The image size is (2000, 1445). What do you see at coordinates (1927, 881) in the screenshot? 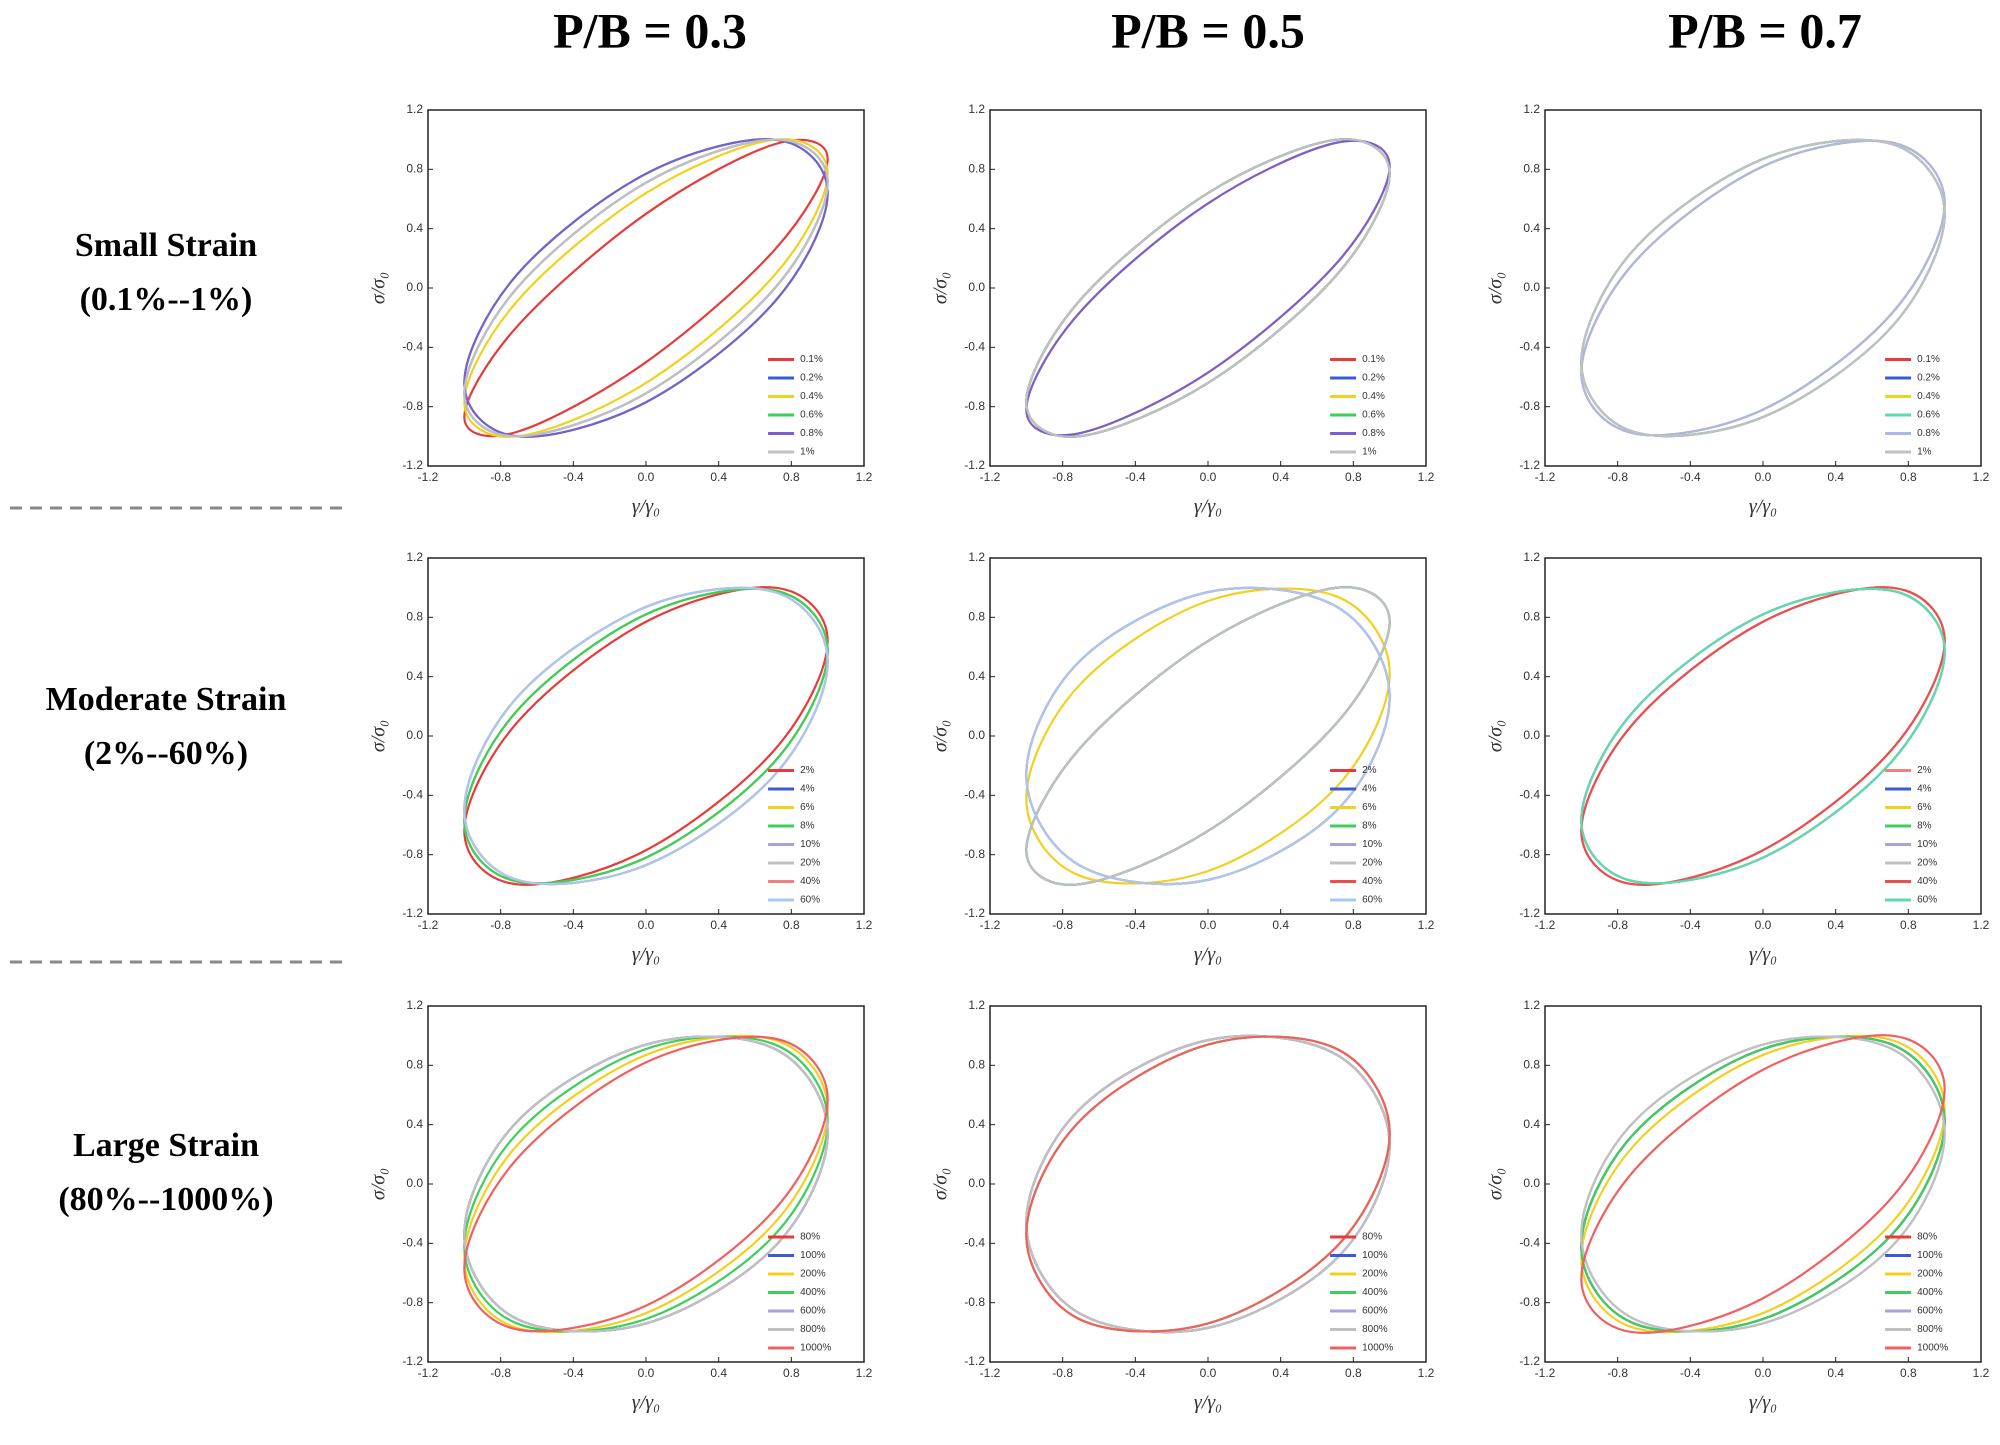
I see `legend-label: 40%` at bounding box center [1927, 881].